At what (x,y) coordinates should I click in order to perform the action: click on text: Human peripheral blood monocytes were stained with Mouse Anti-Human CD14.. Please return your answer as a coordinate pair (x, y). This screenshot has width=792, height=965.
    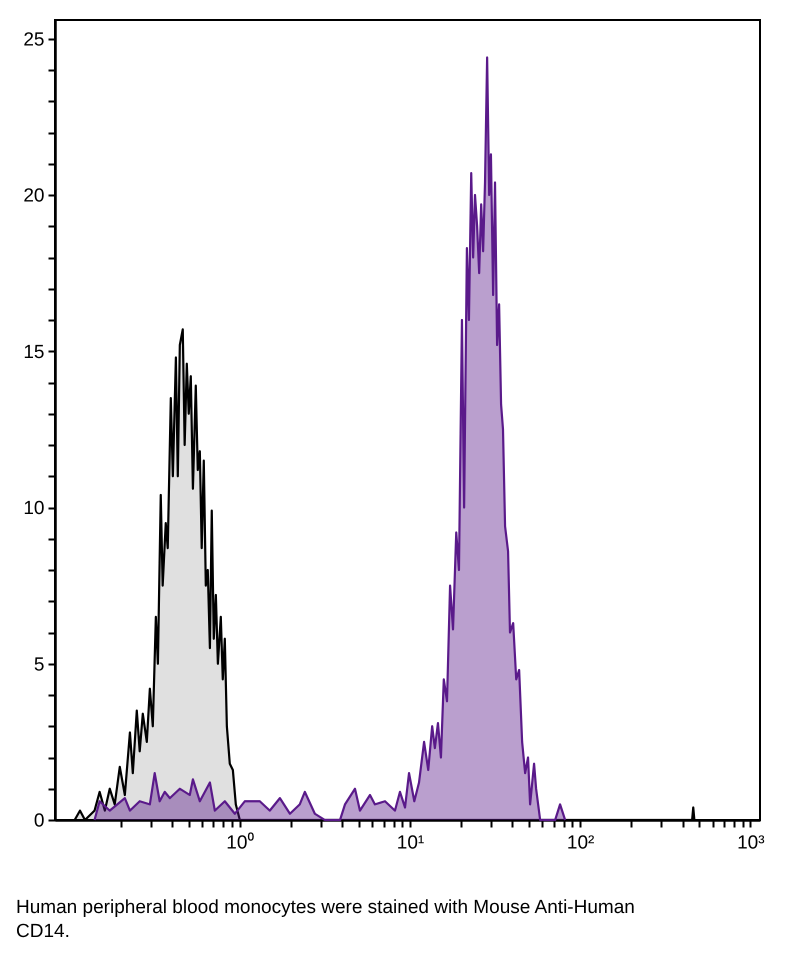
    Looking at the image, I should click on (326, 920).